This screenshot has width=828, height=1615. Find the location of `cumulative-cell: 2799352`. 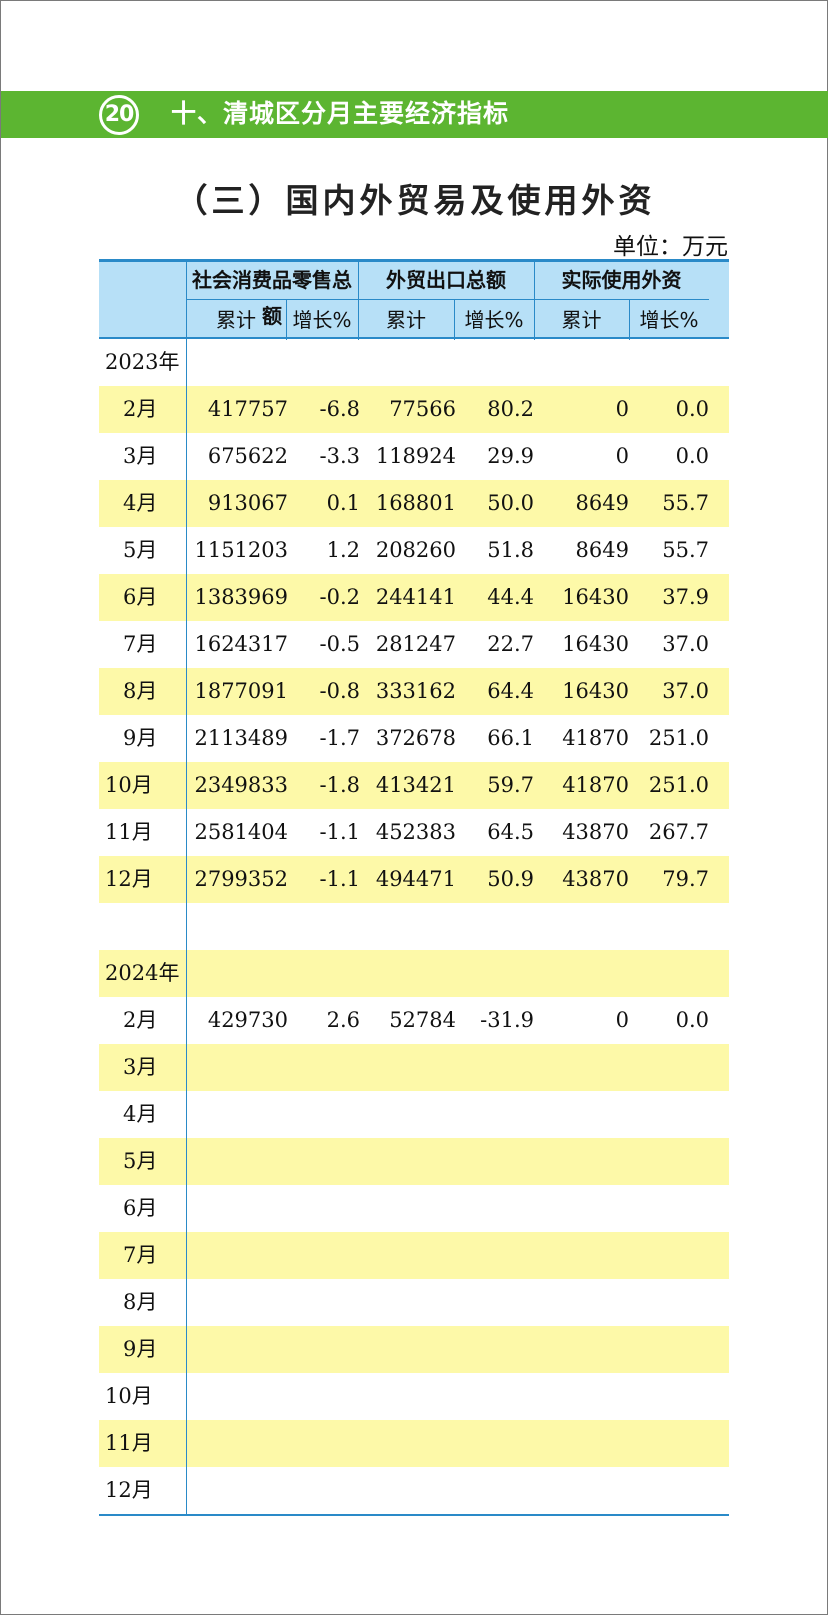

cumulative-cell: 2799352 is located at coordinates (241, 879).